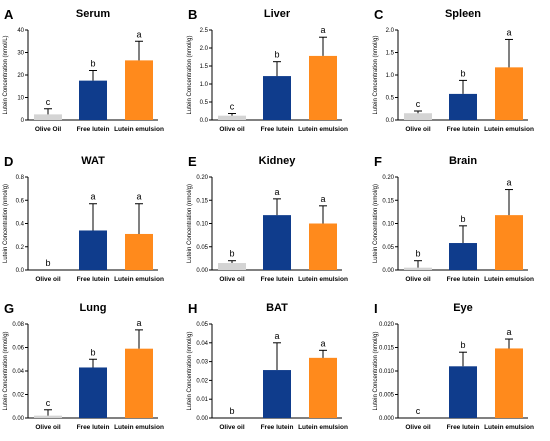 The height and width of the screenshot is (441, 550). Describe the element at coordinates (9, 308) in the screenshot. I see `panel-letter: G` at that location.